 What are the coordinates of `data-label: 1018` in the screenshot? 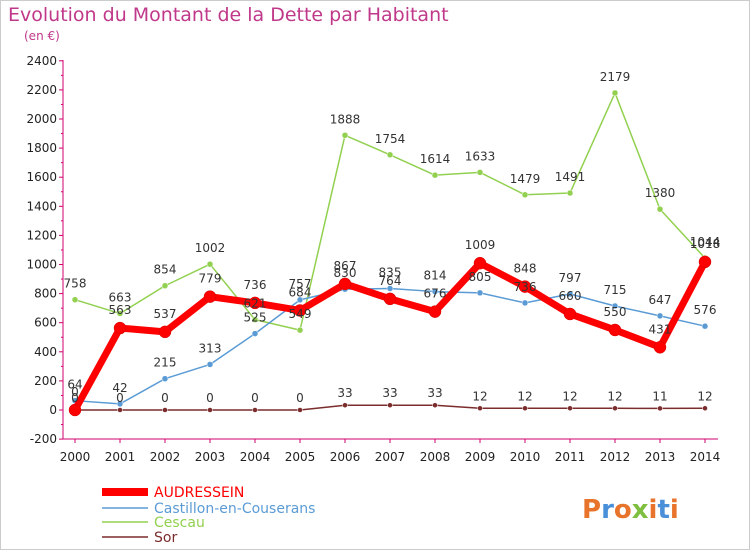 It's located at (705, 244).